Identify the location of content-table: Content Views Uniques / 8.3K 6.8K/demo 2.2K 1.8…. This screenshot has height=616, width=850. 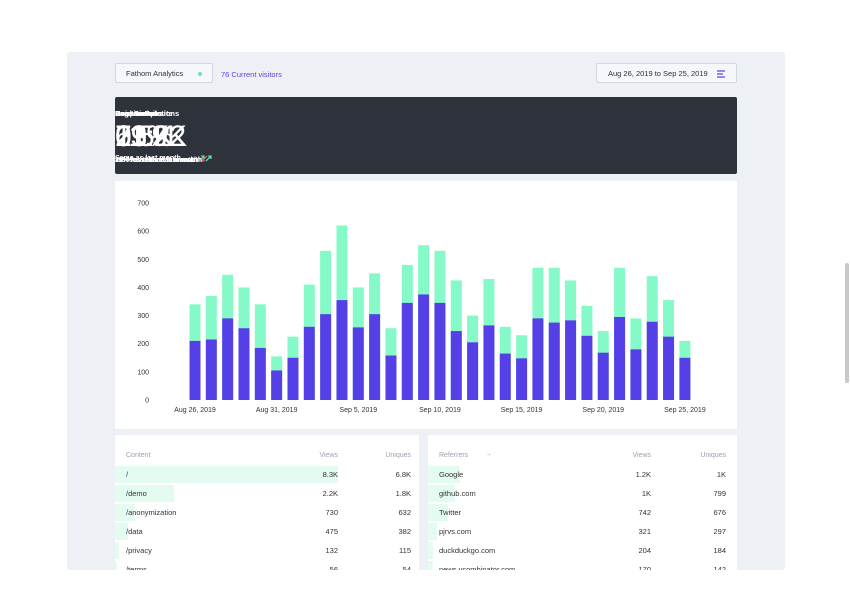
(267, 502).